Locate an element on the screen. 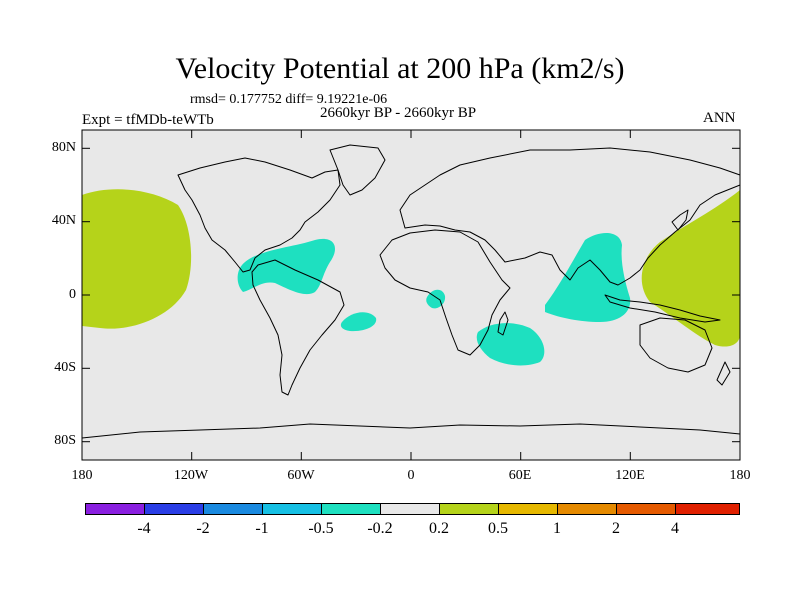 Image resolution: width=800 pixels, height=600 pixels. x-tick-label: 60E is located at coordinates (520, 475).